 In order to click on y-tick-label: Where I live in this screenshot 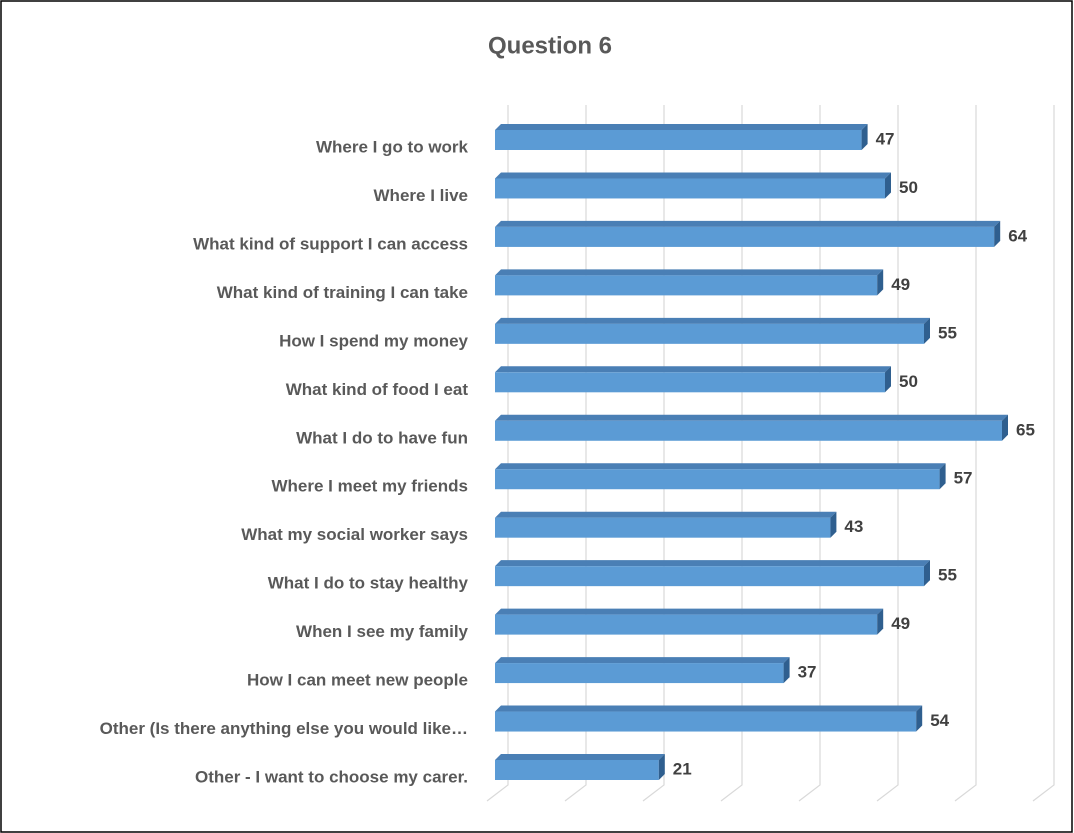, I will do `click(421, 195)`.